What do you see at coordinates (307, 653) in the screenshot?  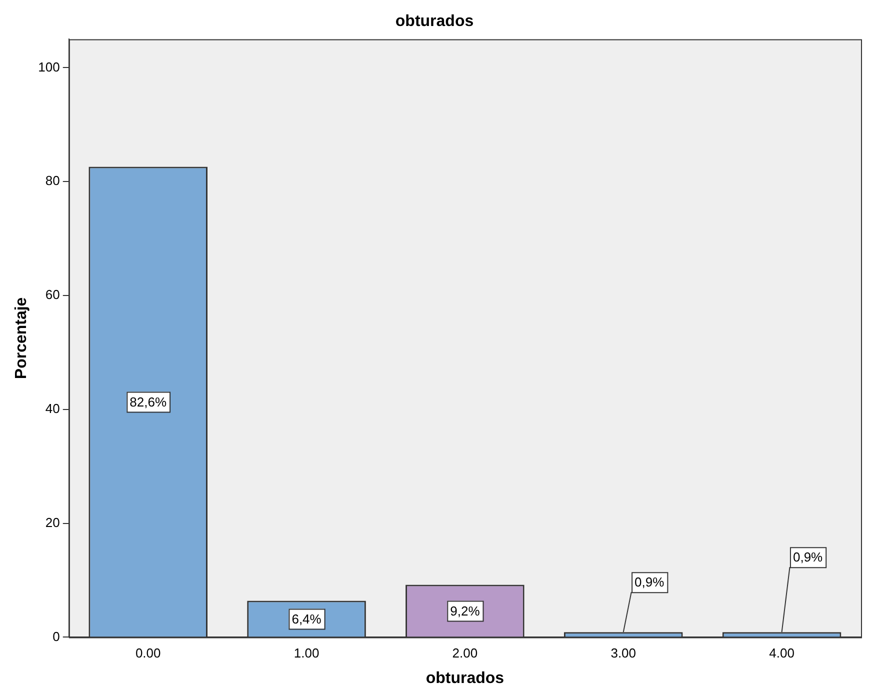 I see `x-tick-label: 1.00` at bounding box center [307, 653].